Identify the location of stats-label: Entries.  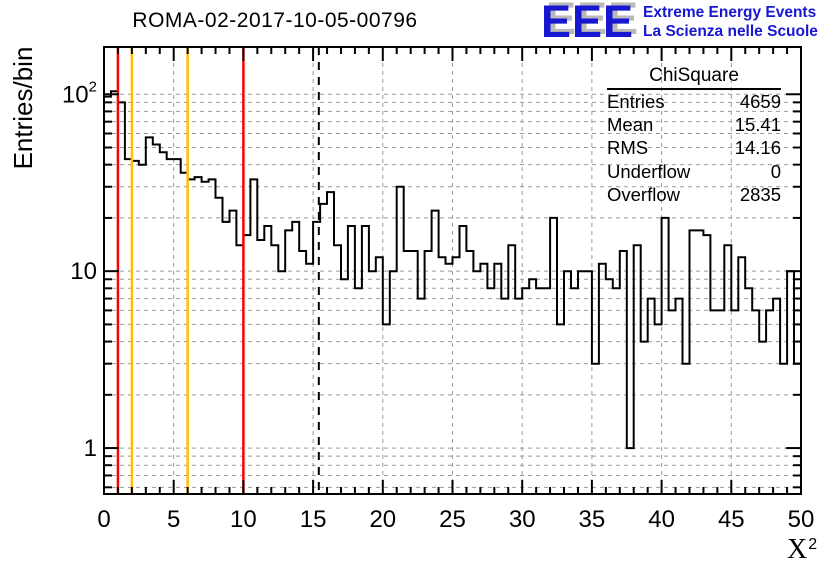
(636, 101).